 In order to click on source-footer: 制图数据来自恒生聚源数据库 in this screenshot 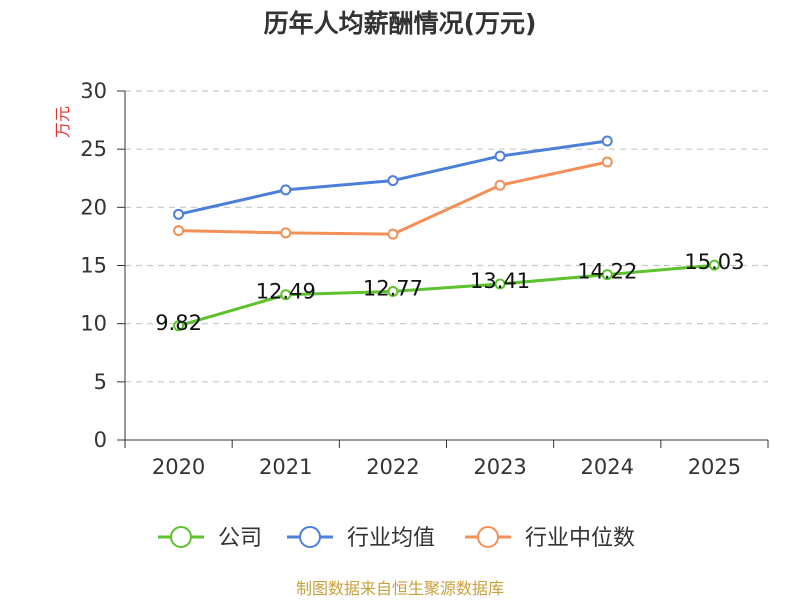, I will do `click(400, 588)`.